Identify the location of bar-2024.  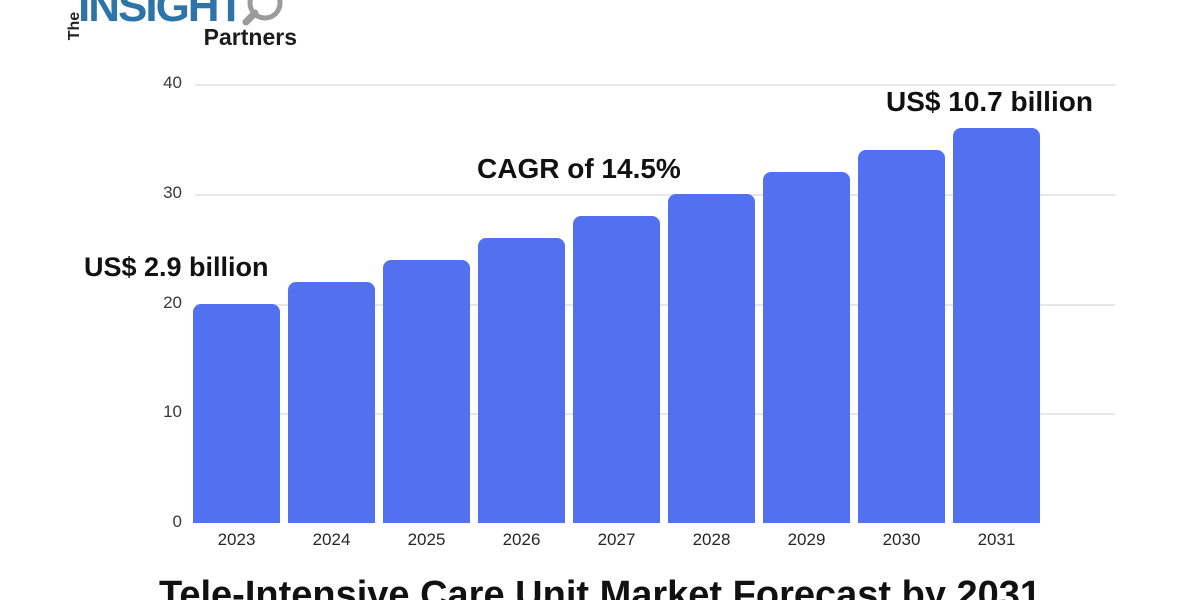
(331, 402).